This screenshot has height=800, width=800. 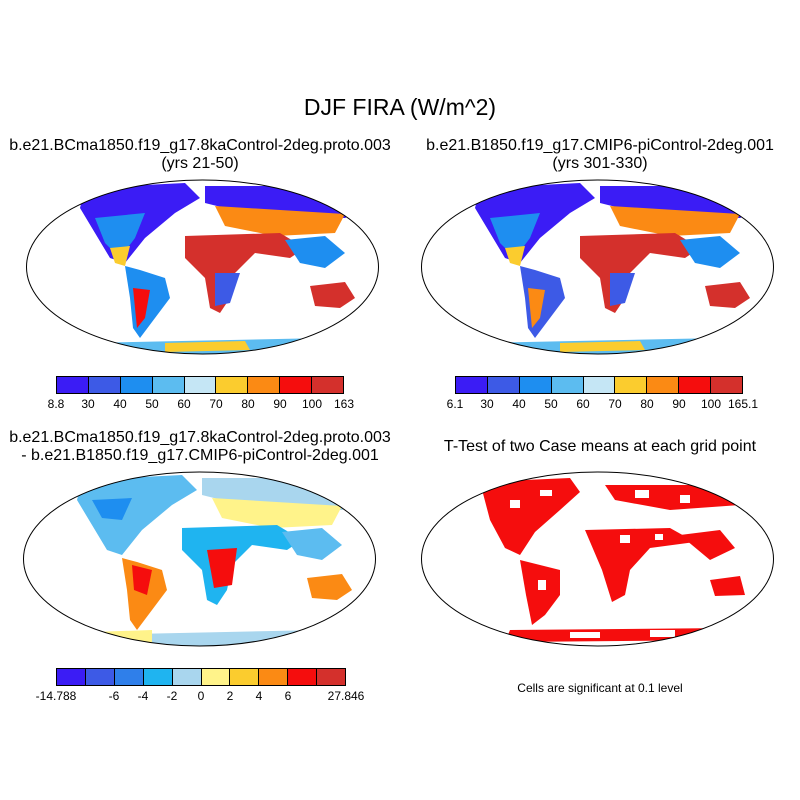 I want to click on colorbar-tick-label: 6.1, so click(x=455, y=404).